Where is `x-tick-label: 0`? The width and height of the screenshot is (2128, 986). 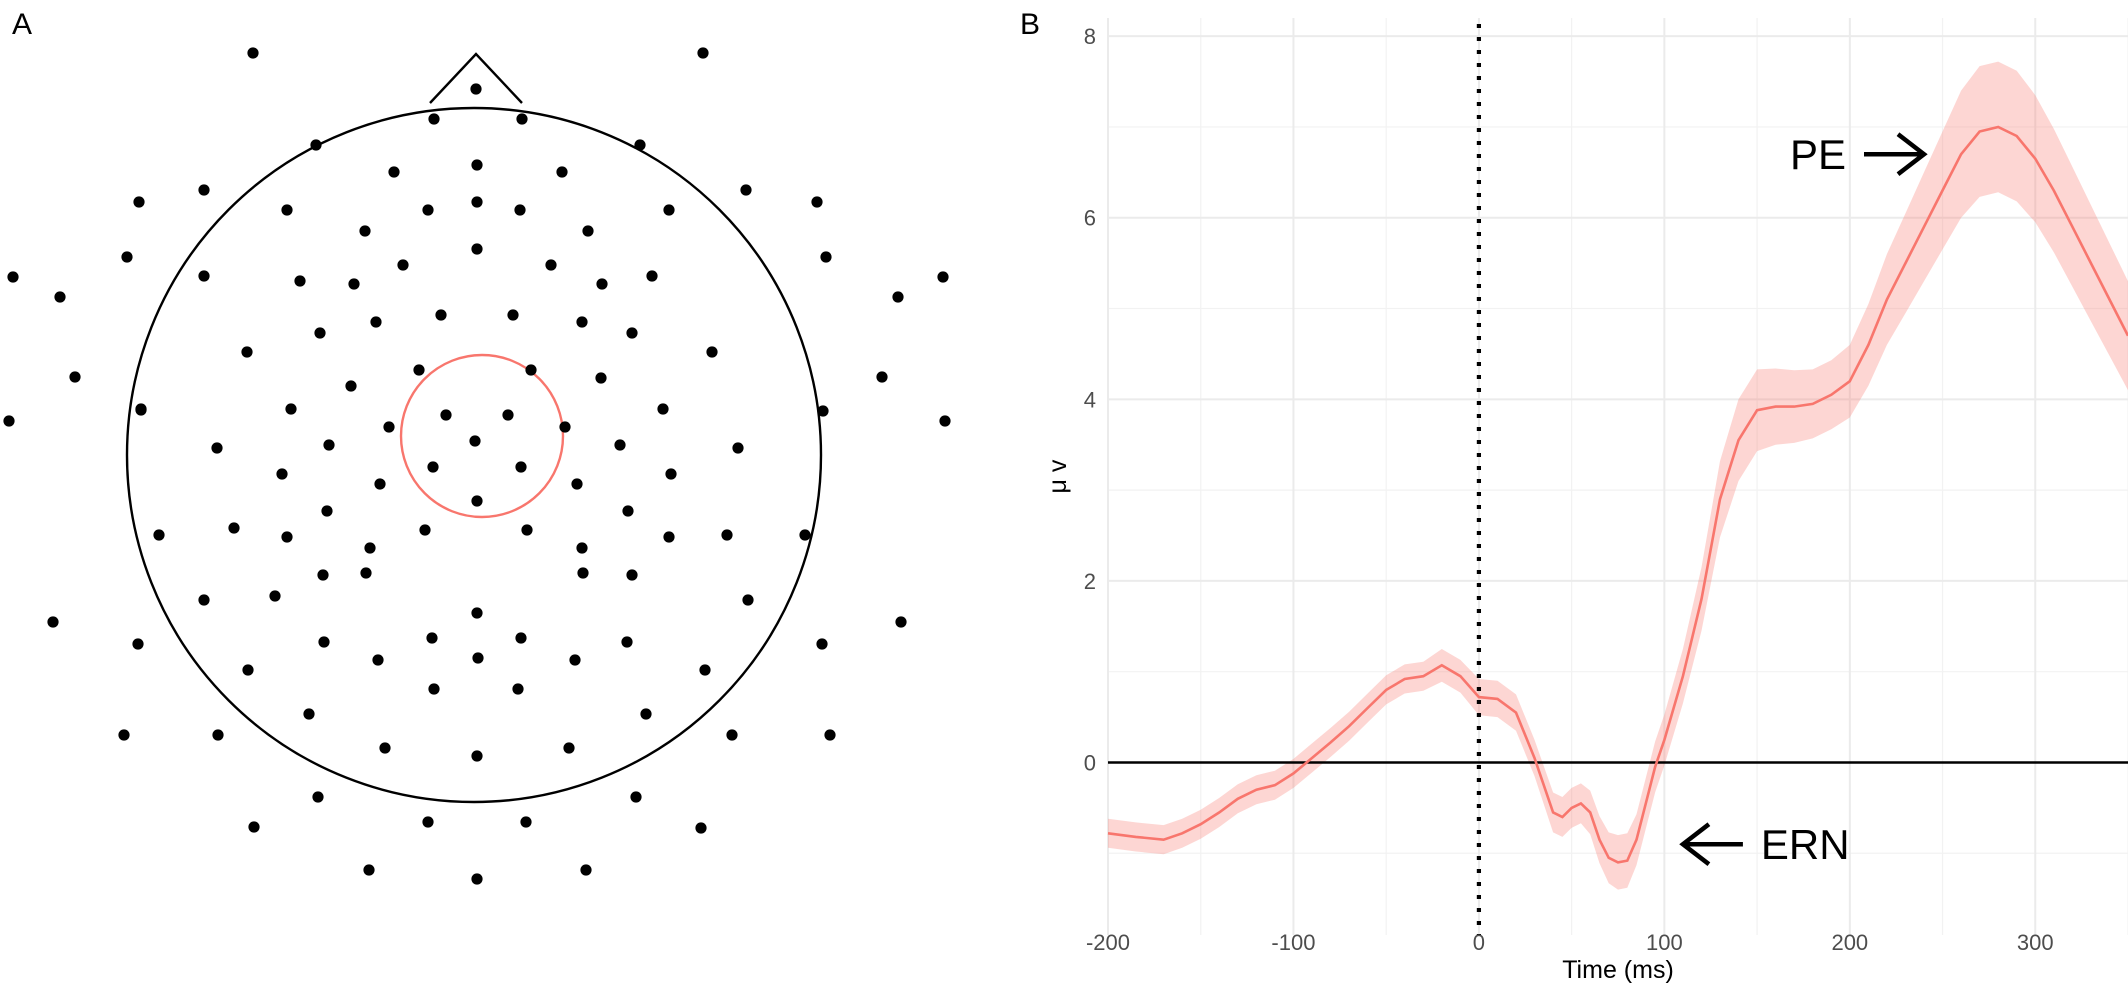
x-tick-label: 0 is located at coordinates (1479, 942).